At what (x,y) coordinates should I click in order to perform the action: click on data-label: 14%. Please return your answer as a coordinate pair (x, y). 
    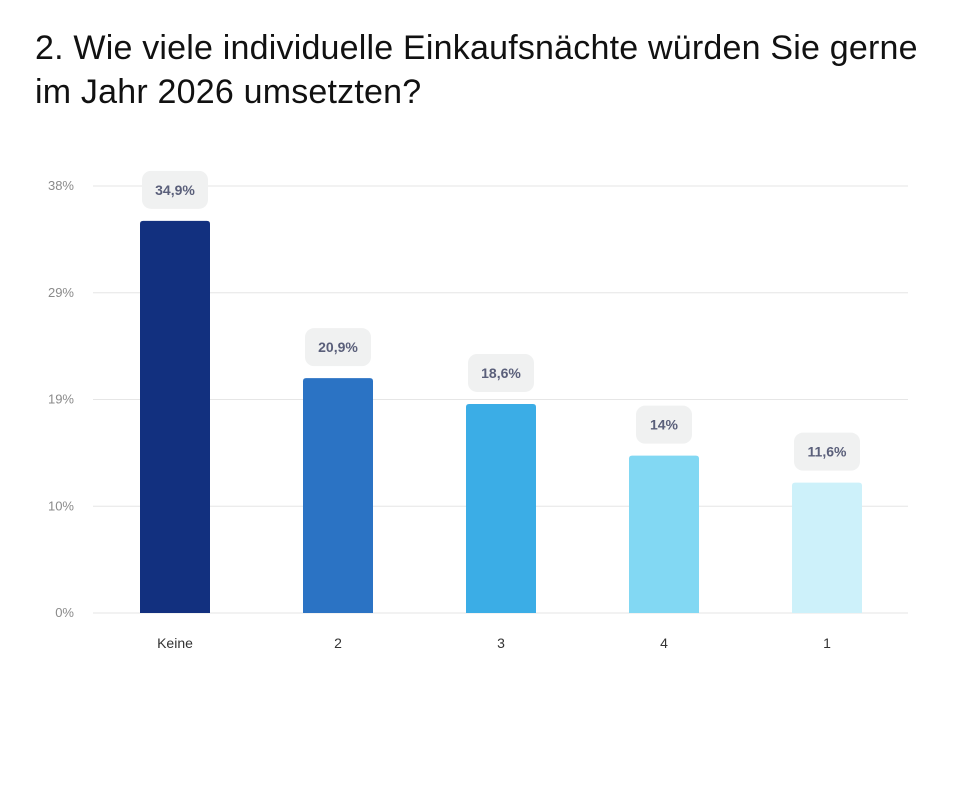
    Looking at the image, I should click on (664, 425).